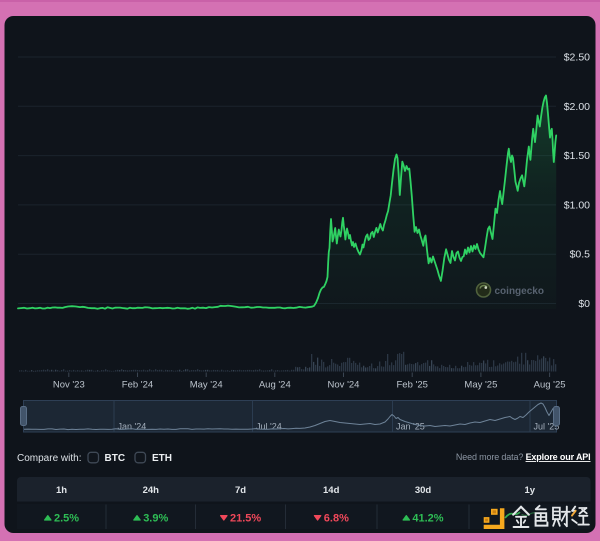  What do you see at coordinates (550, 385) in the screenshot?
I see `svg-text: Aug '25` at bounding box center [550, 385].